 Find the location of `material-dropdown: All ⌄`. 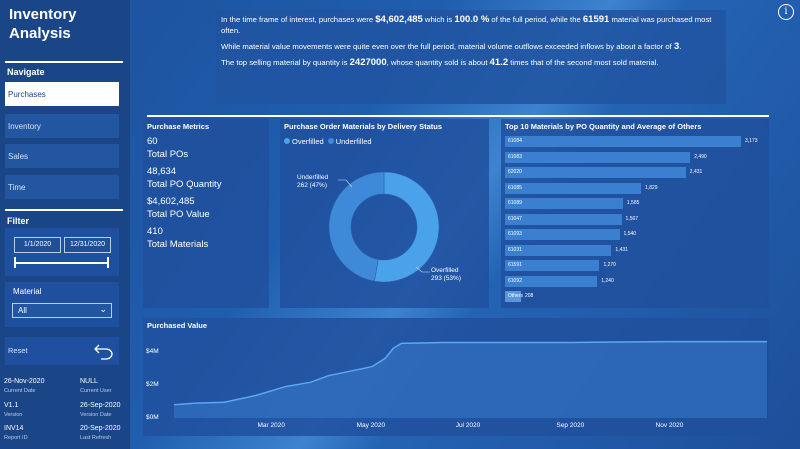

material-dropdown: All ⌄ is located at coordinates (62, 310).